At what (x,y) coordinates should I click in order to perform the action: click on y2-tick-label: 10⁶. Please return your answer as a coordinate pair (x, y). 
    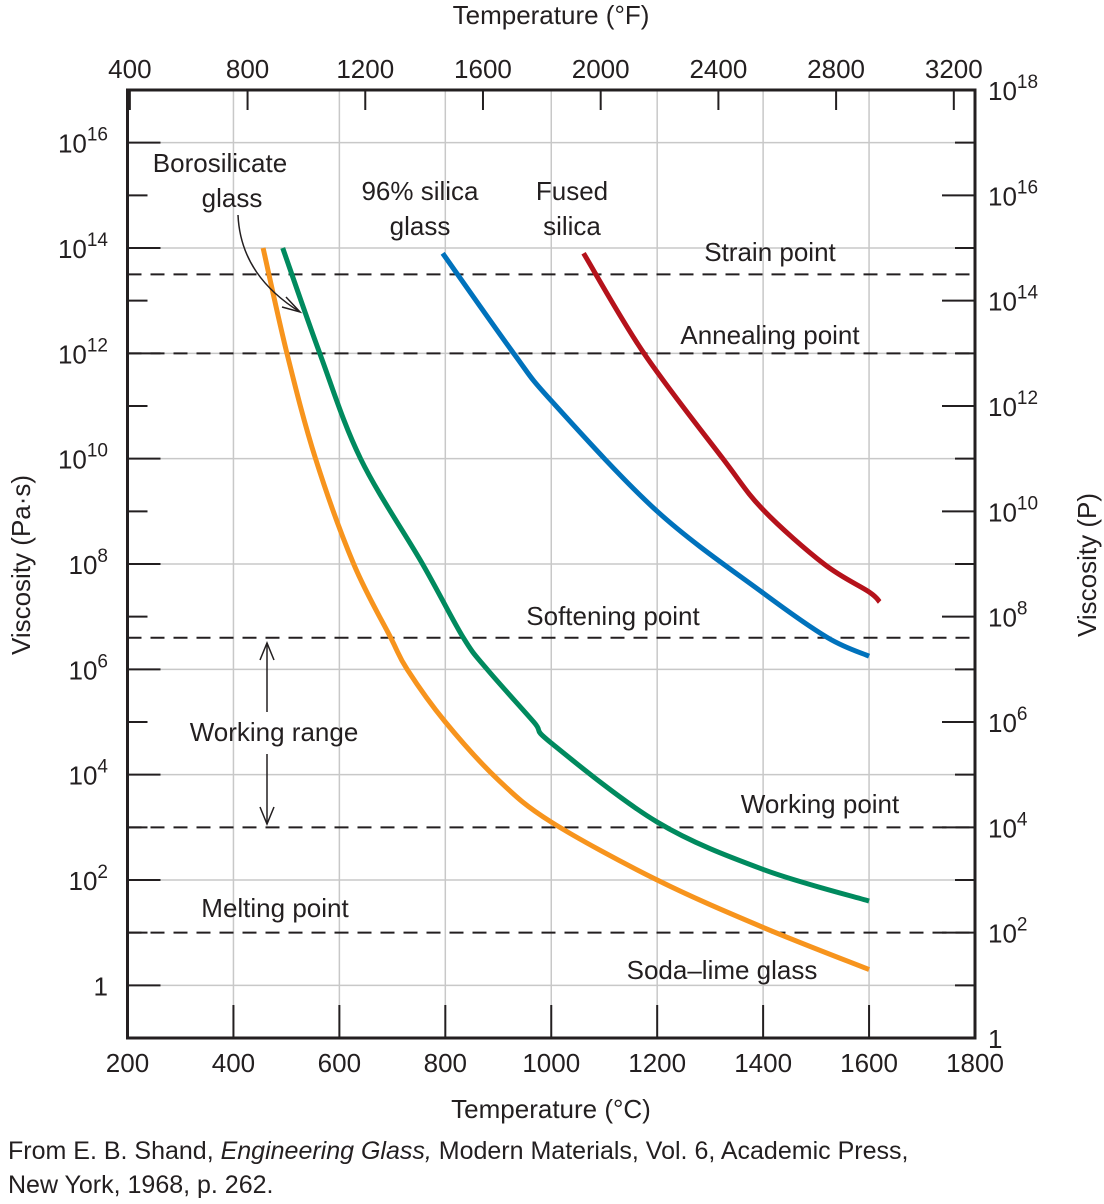
    Looking at the image, I should click on (1008, 721).